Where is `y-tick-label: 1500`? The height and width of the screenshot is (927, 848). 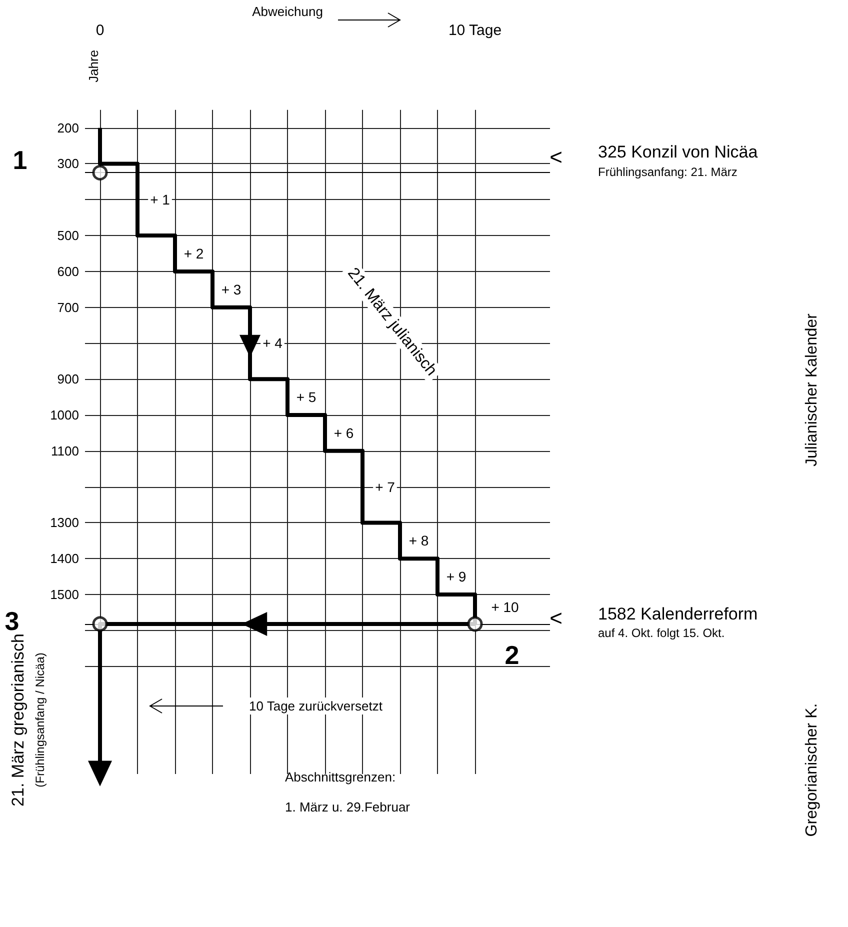 y-tick-label: 1500 is located at coordinates (64, 594).